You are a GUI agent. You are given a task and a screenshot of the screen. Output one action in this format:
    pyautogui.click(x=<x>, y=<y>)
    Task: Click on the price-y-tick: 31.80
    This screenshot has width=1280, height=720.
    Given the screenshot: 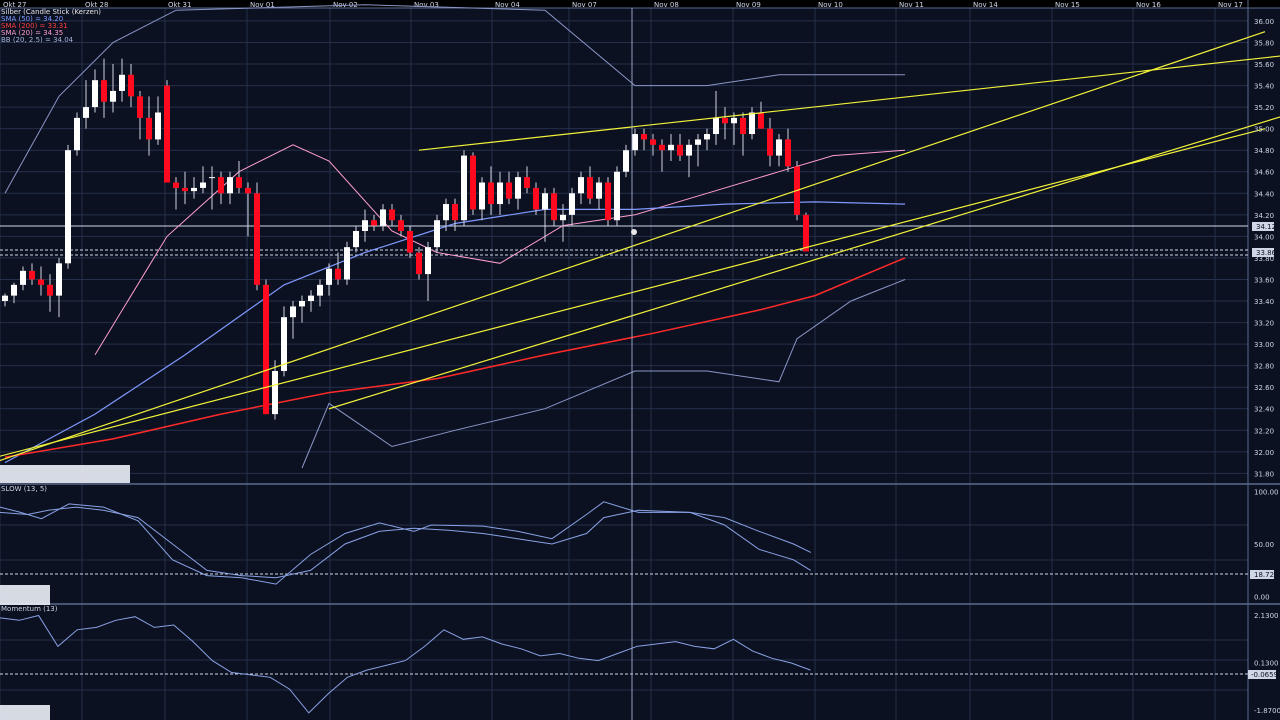 What is the action you would take?
    pyautogui.click(x=1264, y=474)
    